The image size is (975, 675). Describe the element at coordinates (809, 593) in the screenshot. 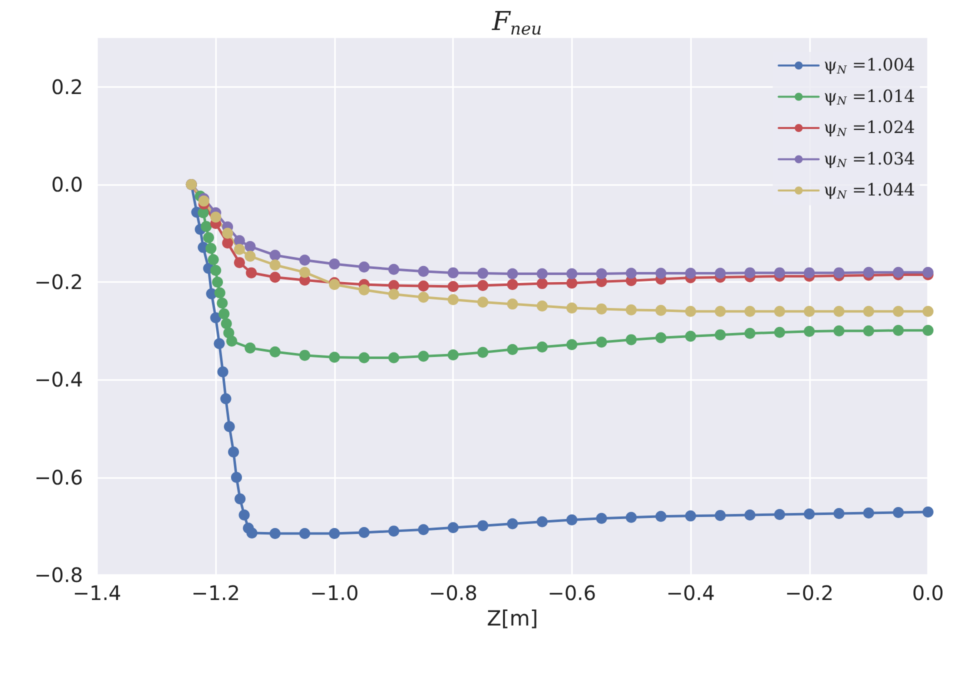

I see `x-tick-label: −0.2` at that location.